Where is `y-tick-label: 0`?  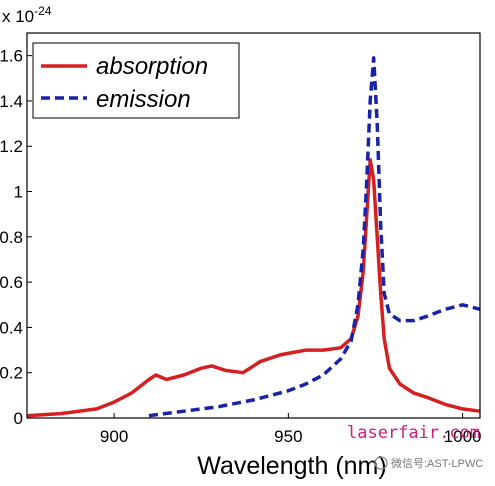 y-tick-label: 0 is located at coordinates (18, 418).